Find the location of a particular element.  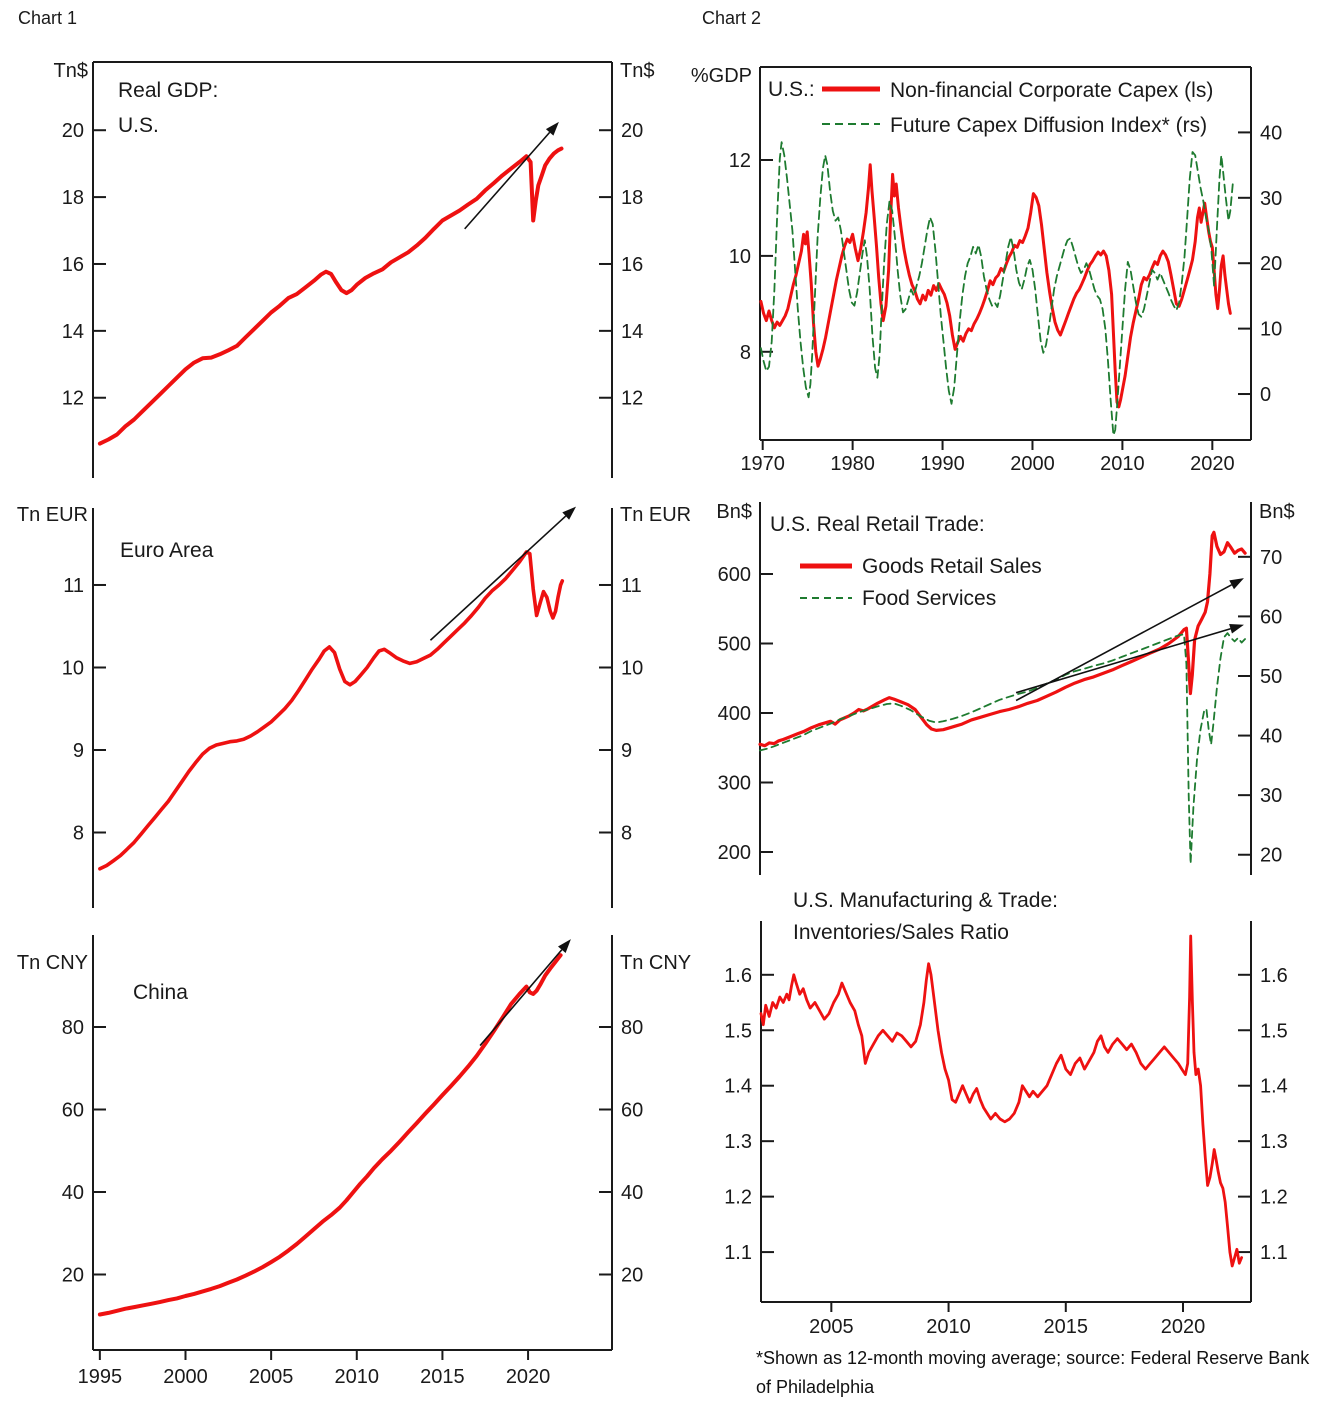

tick-label-L-capex: 8 is located at coordinates (745, 353).